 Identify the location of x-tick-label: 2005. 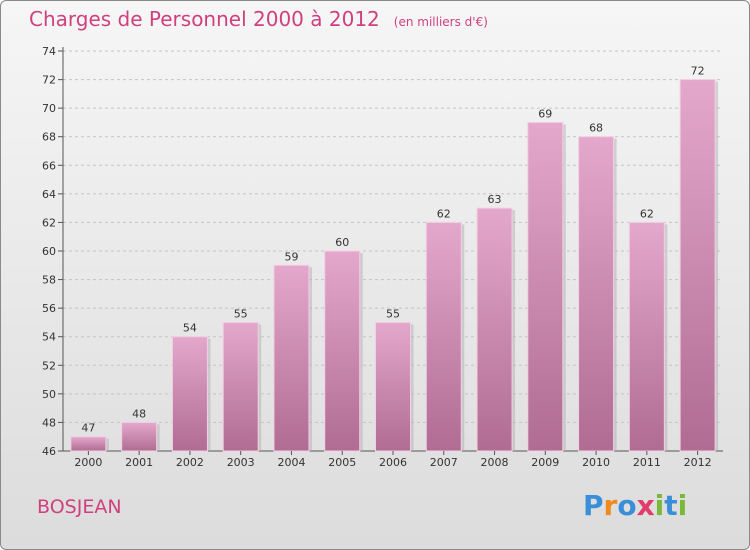
(342, 462).